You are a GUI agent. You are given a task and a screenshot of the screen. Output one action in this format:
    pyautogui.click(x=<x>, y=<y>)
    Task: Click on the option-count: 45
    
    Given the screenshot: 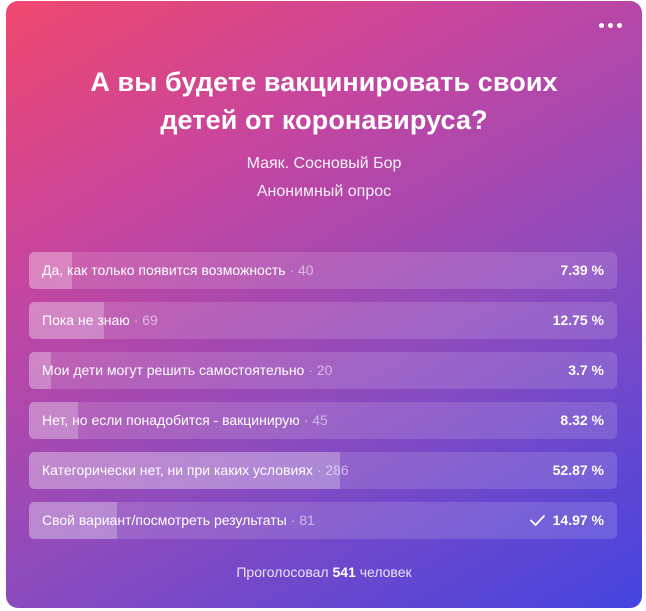 What is the action you would take?
    pyautogui.click(x=320, y=420)
    